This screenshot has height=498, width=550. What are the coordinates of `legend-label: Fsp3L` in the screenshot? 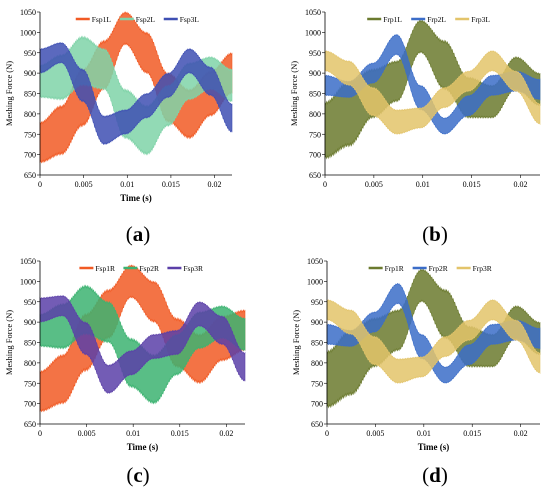 It's located at (190, 19).